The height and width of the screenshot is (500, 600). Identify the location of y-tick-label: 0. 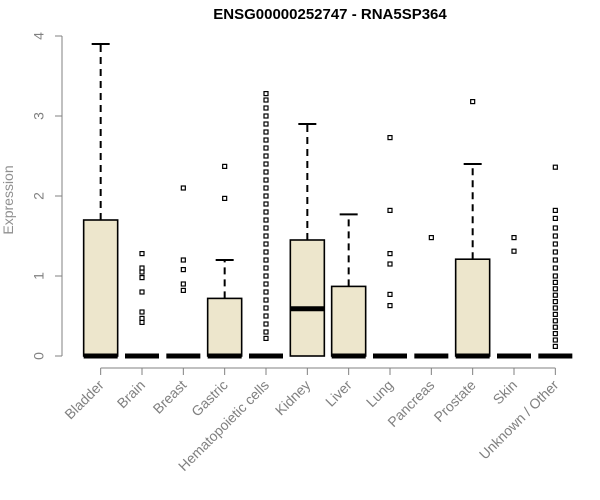
(39, 356).